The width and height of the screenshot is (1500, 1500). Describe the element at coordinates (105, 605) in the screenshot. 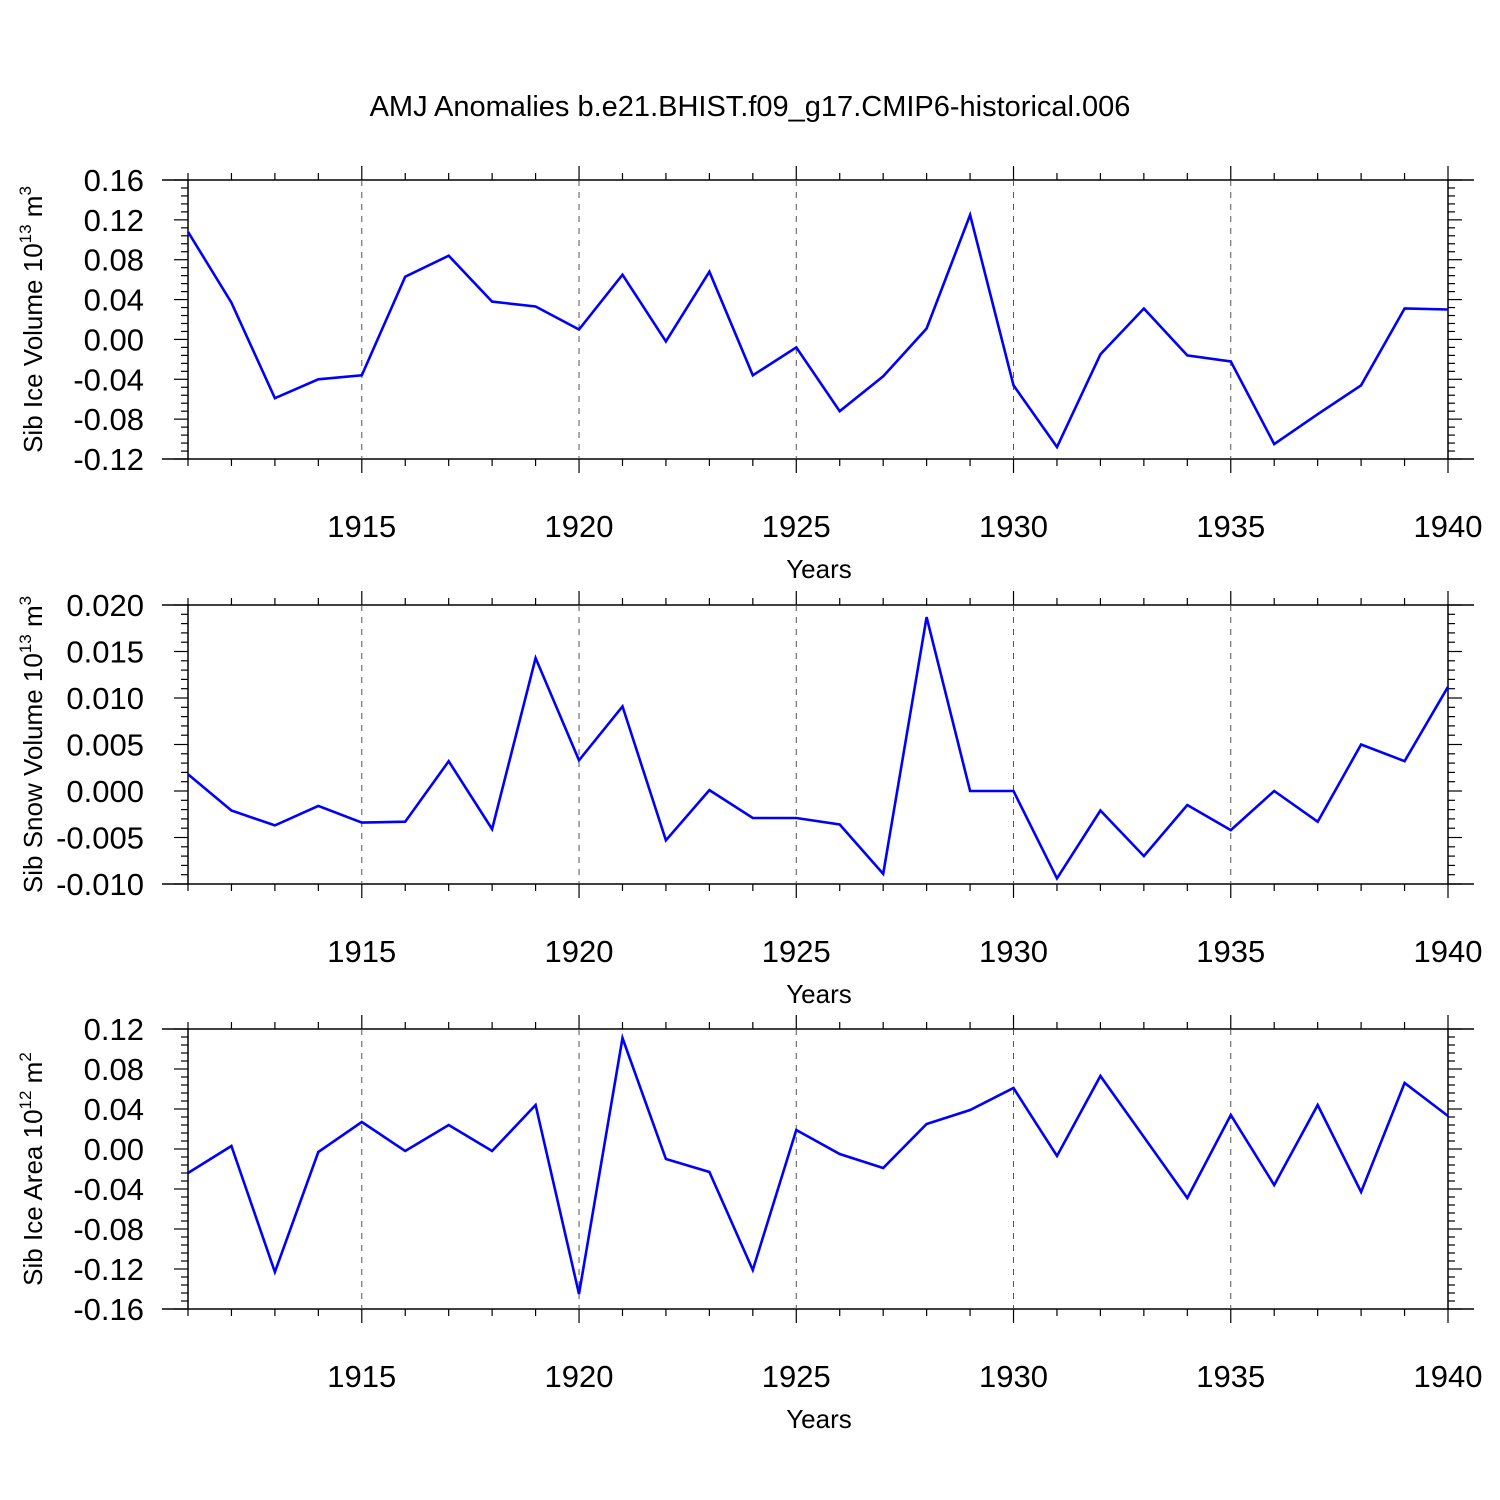

I see `y-tick-label: 0.020` at that location.